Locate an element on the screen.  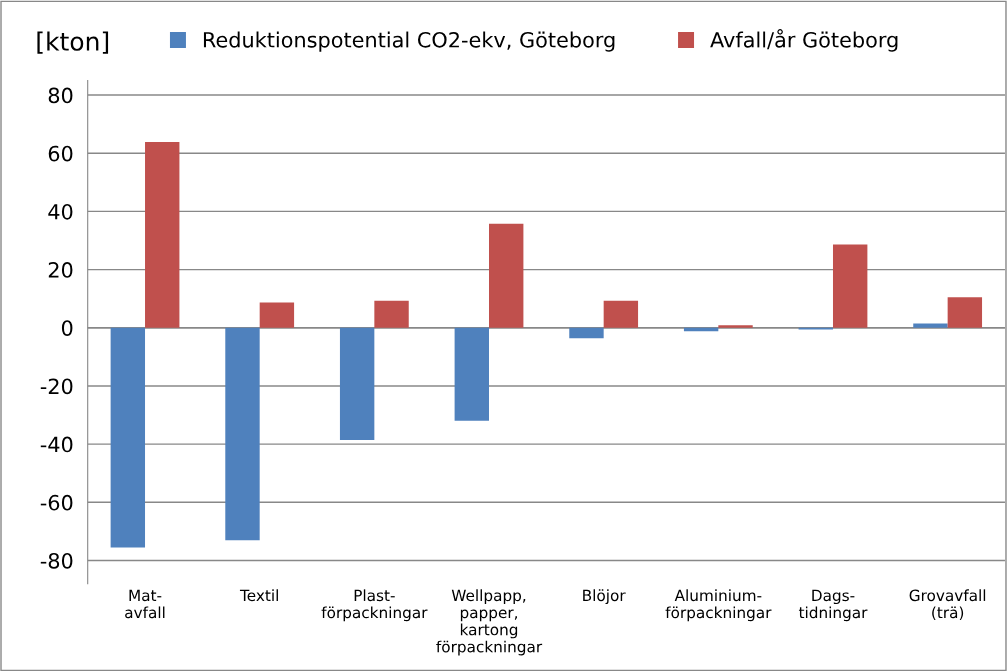
y-axis-title: [kton] is located at coordinates (73, 42).